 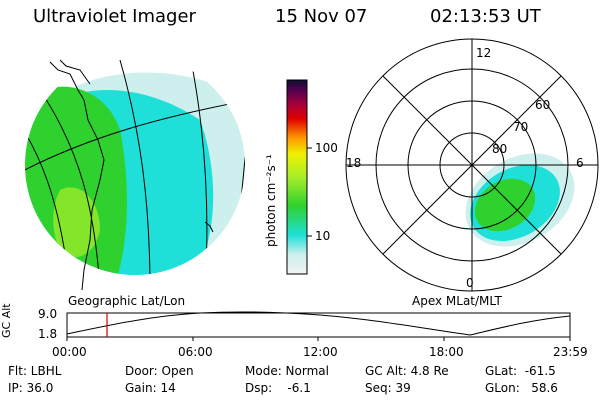 What do you see at coordinates (354, 163) in the screenshot?
I see `mlt-label-18: 18` at bounding box center [354, 163].